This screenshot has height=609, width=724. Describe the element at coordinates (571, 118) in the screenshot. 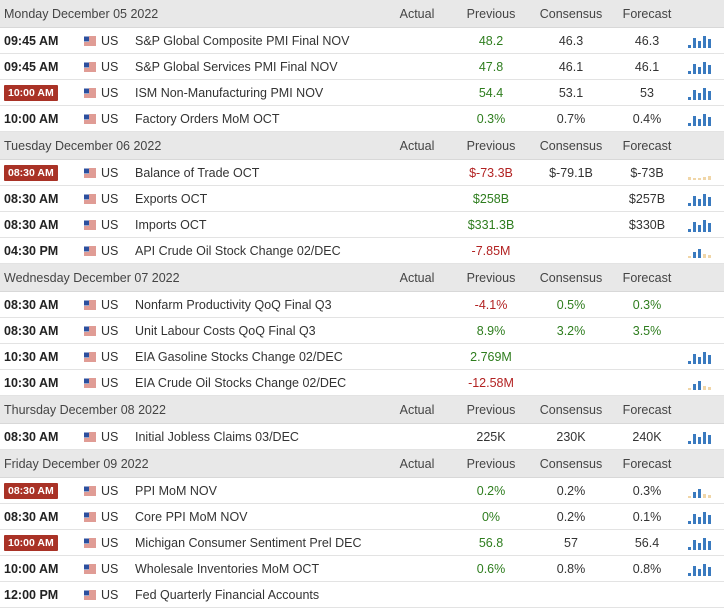

I see `consensus-value: 0.7%` at that location.